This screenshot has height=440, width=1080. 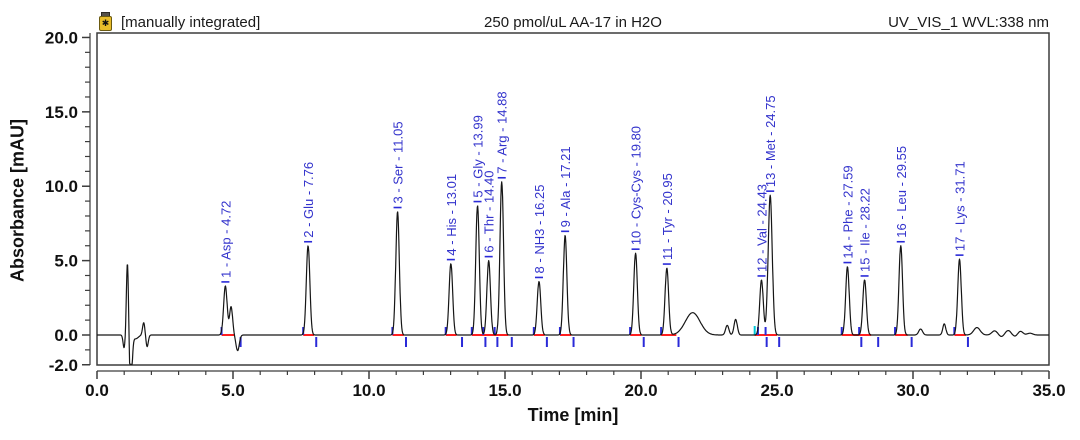 I want to click on peak-label: 15 - Ile - 28.22, so click(x=865, y=230).